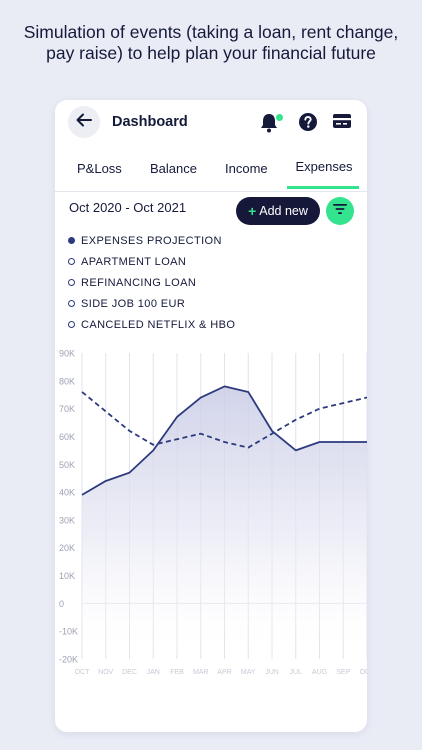 The width and height of the screenshot is (422, 750). What do you see at coordinates (128, 207) in the screenshot?
I see `date-range-label: Oct 2020 - Oct 2021` at bounding box center [128, 207].